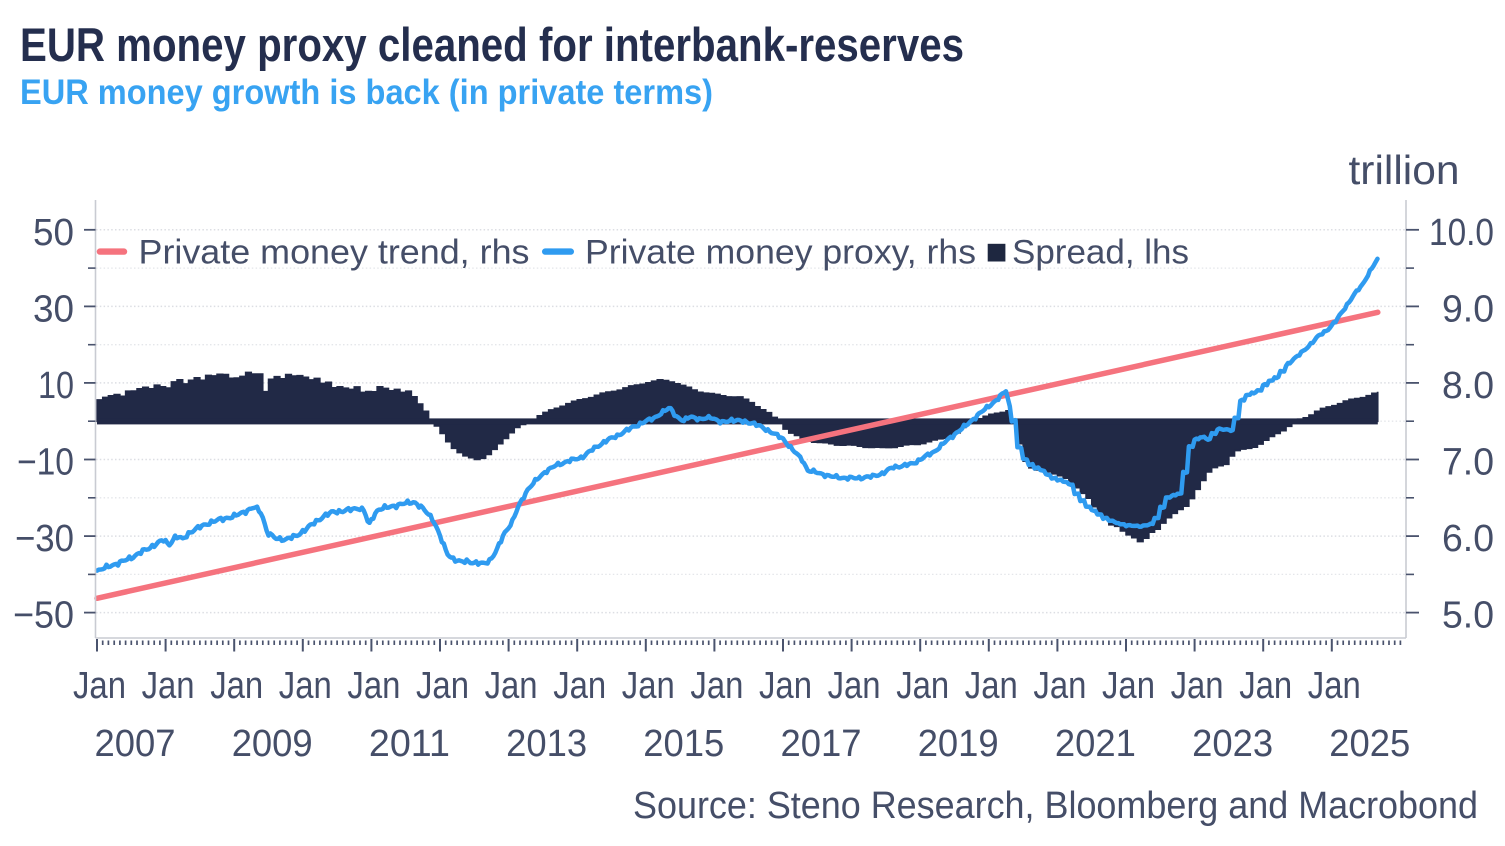 The width and height of the screenshot is (1505, 846). I want to click on svg-text: 10, so click(56, 386).